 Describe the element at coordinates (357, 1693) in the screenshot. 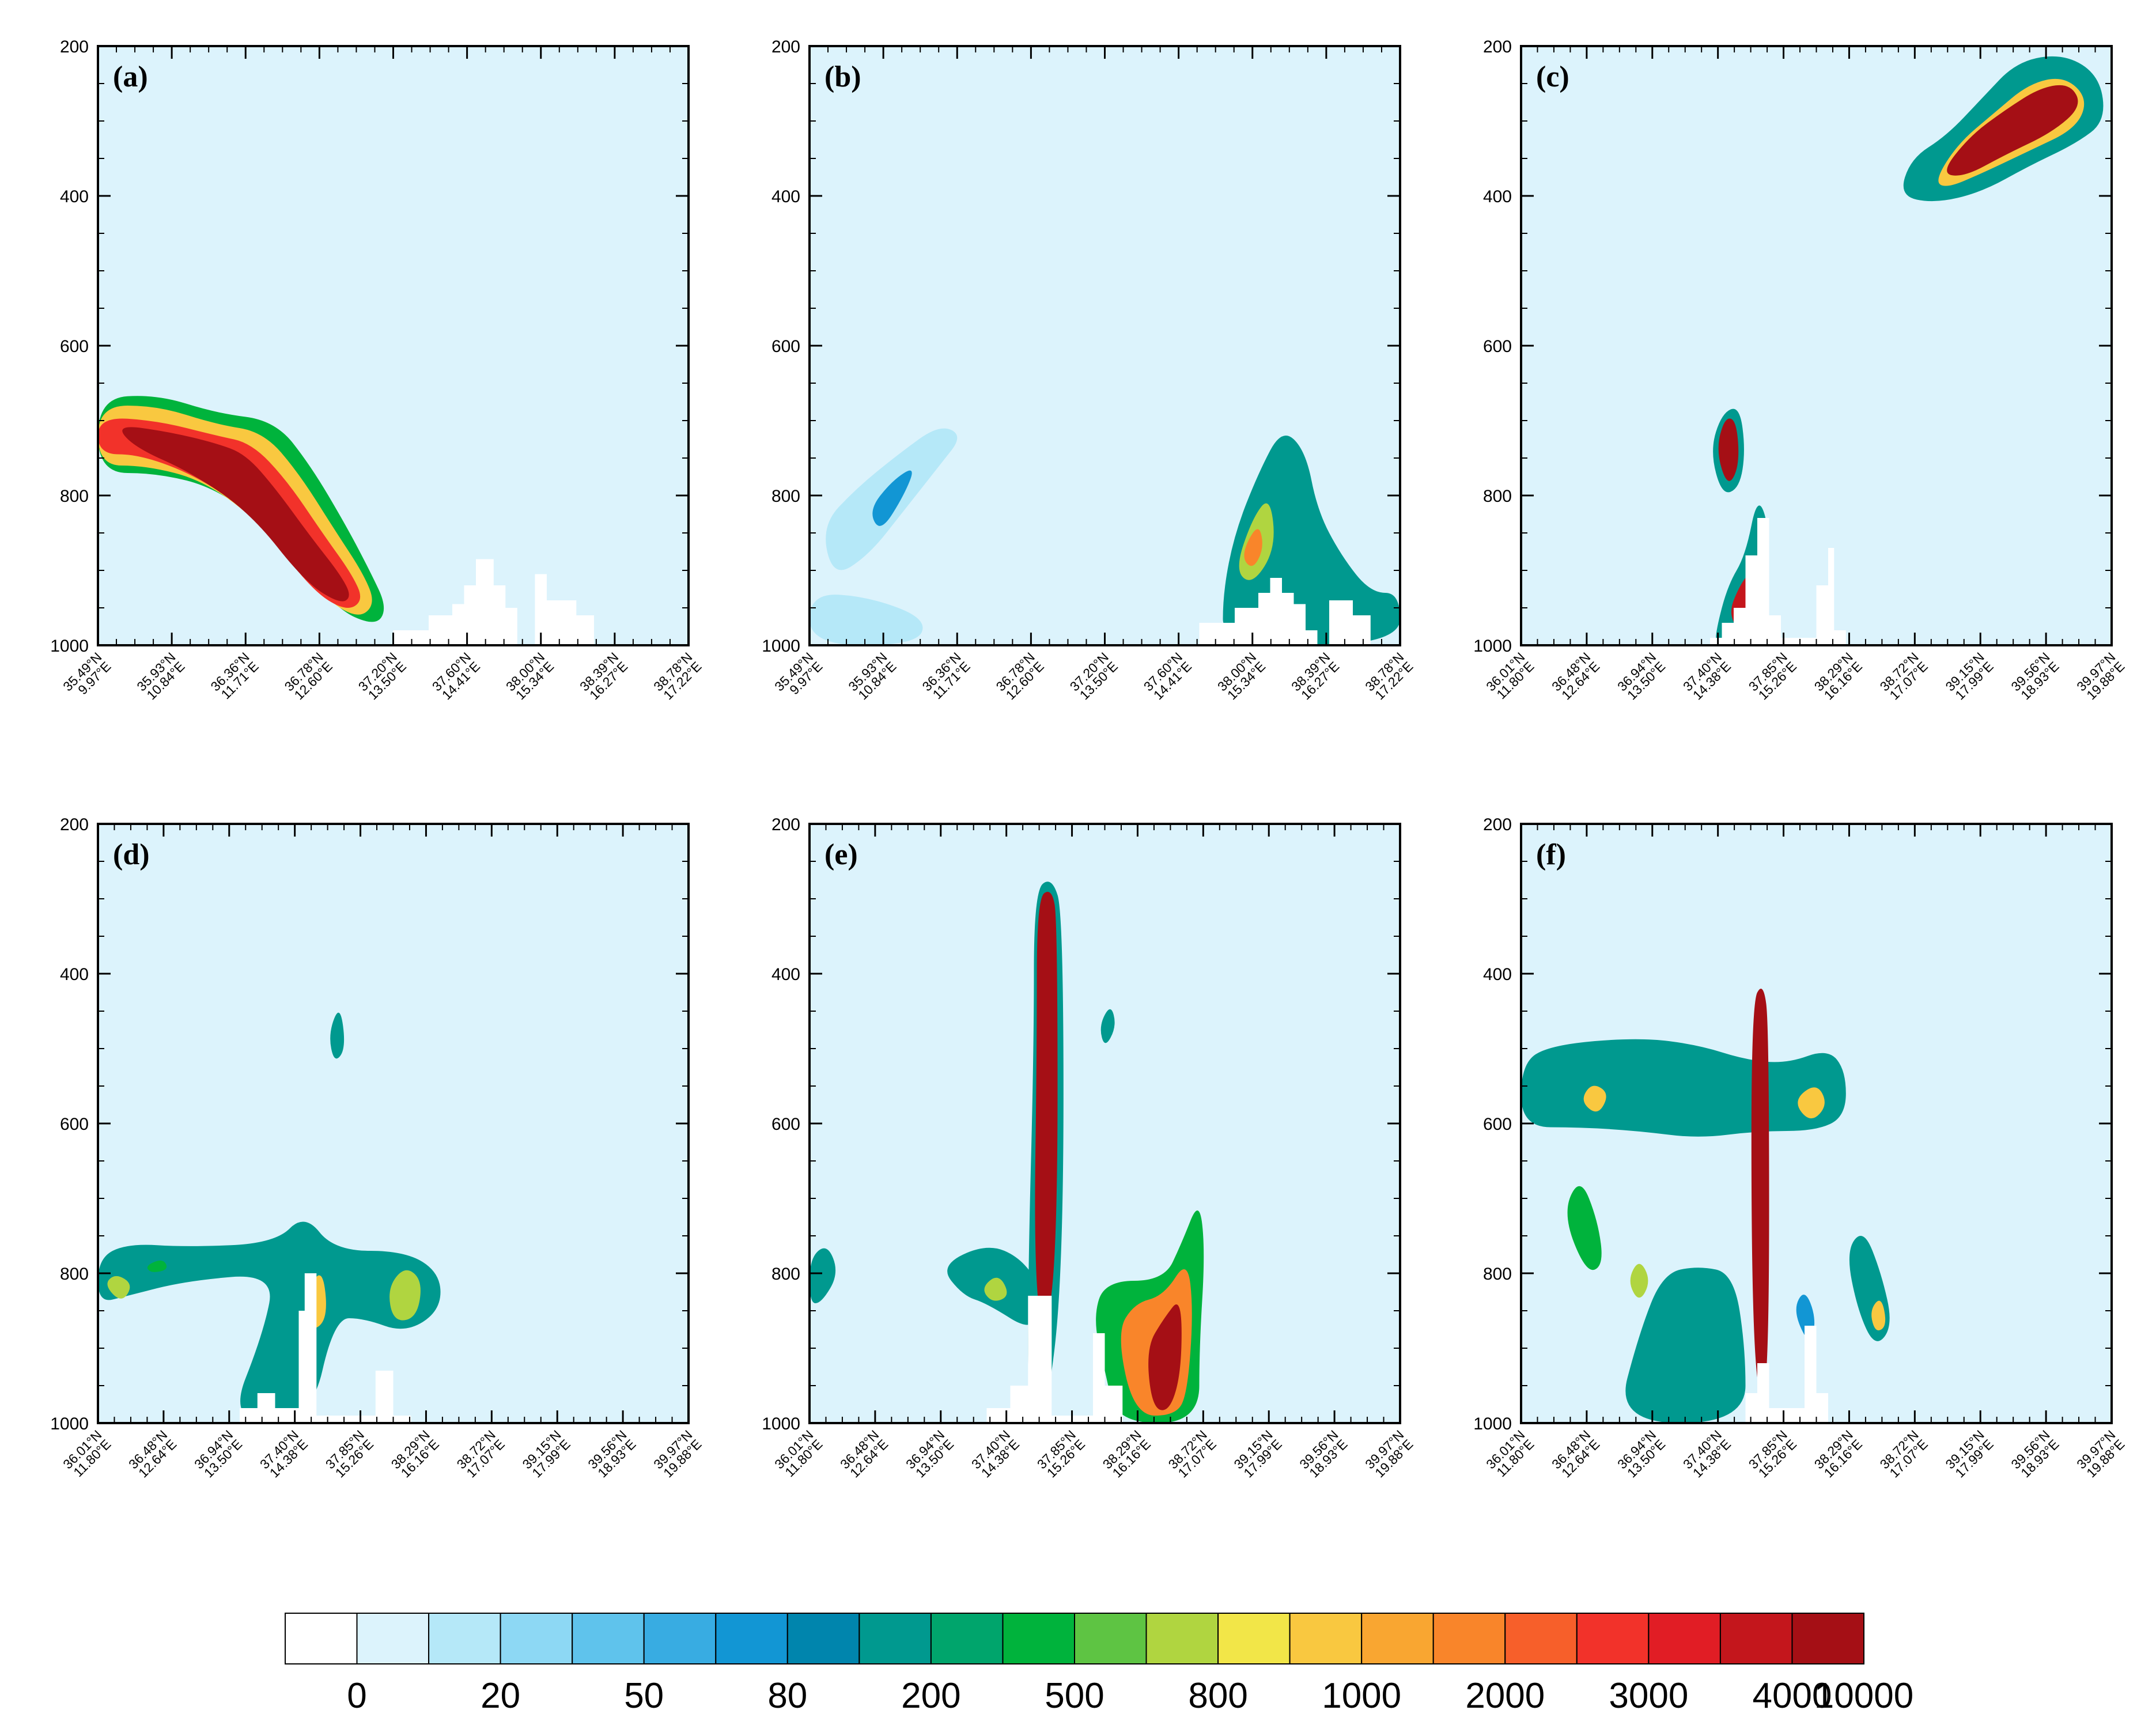

I see `colorbar-label: 0` at that location.